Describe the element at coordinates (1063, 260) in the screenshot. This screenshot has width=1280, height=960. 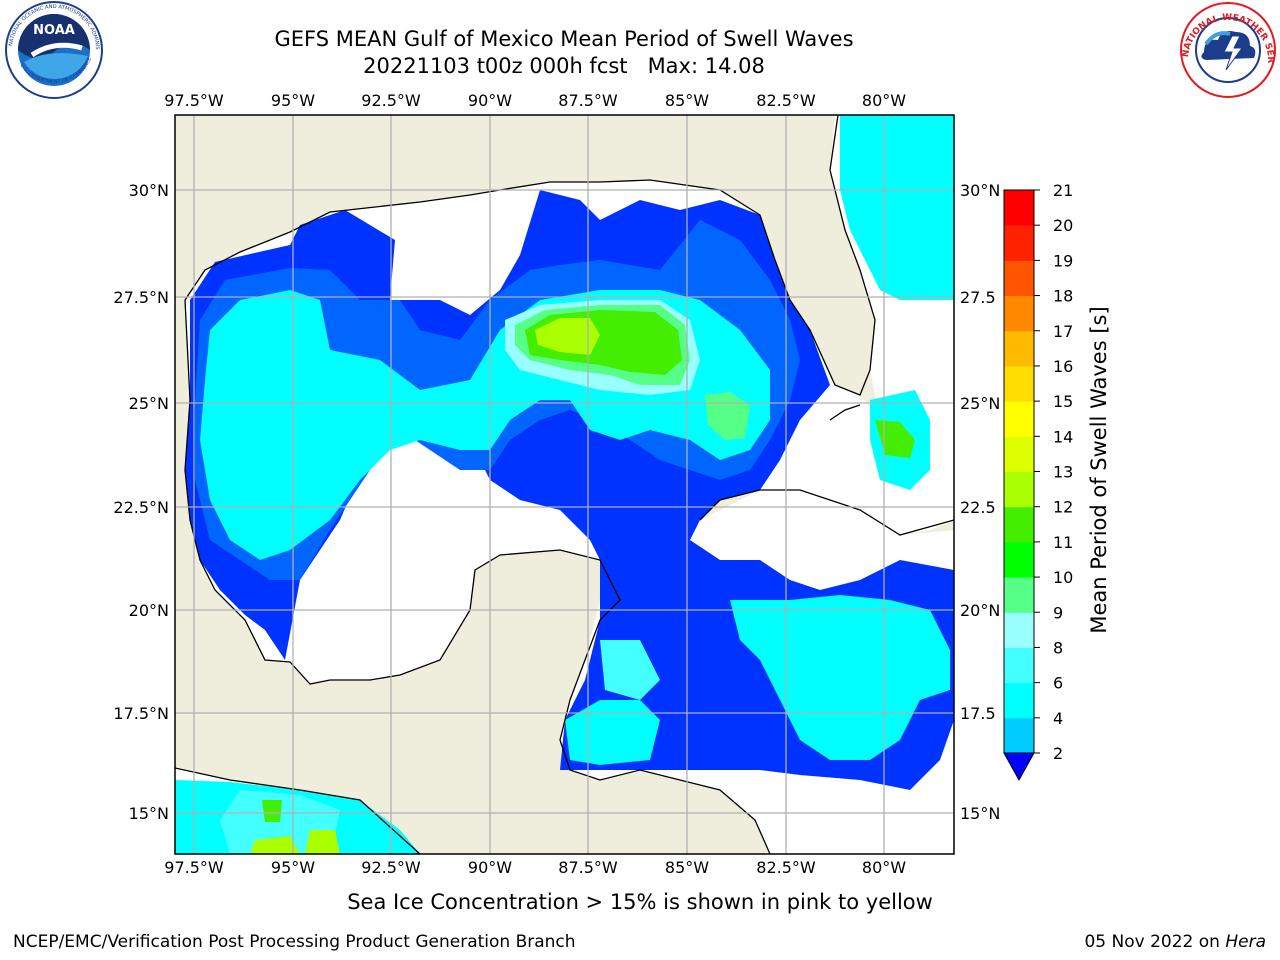
I see `colorbar-tick-label: 19` at that location.